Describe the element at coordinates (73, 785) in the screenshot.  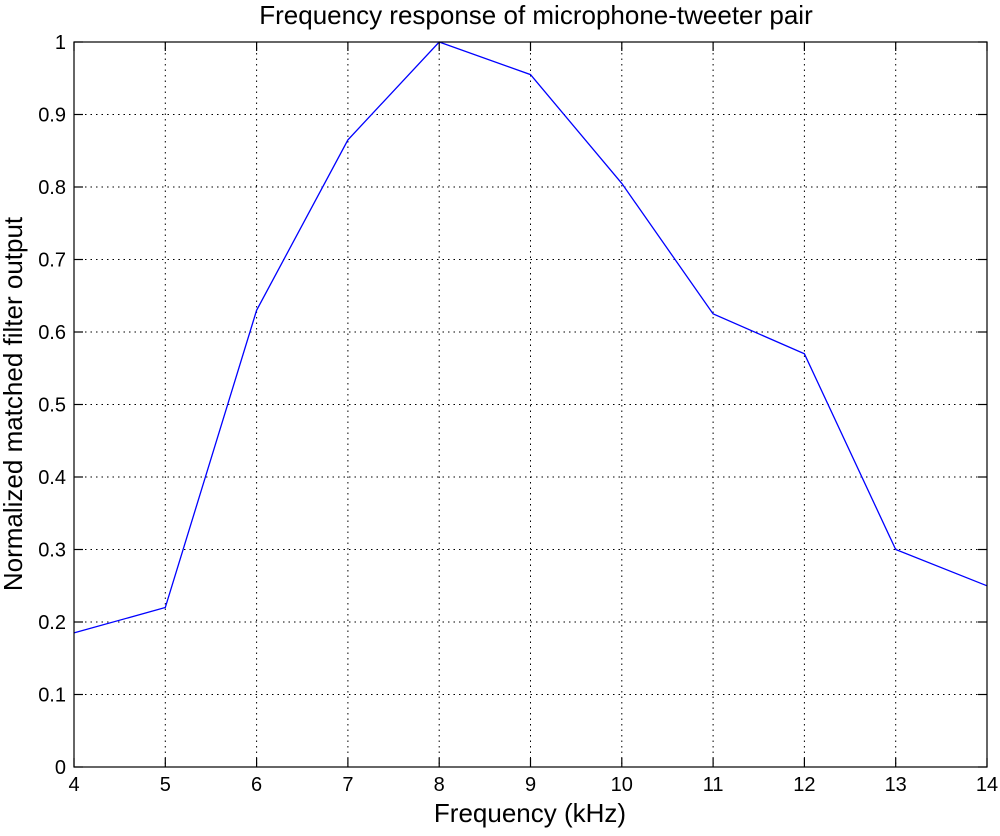
I see `x-tick-label: 4` at that location.